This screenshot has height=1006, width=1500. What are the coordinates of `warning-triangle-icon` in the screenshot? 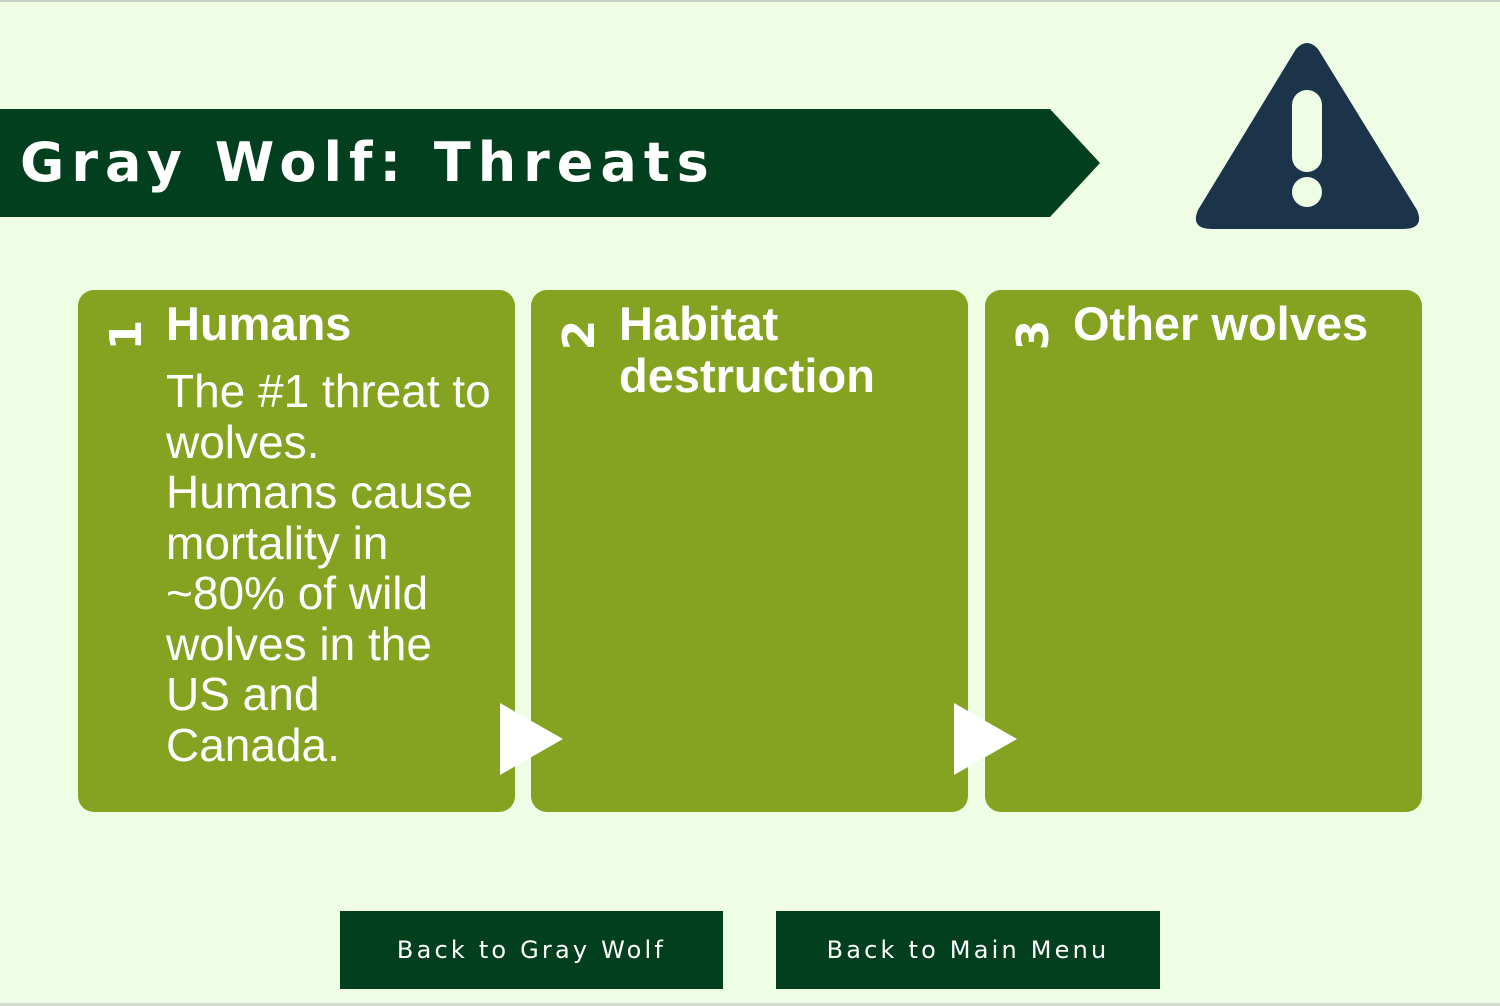 It's located at (1307, 136).